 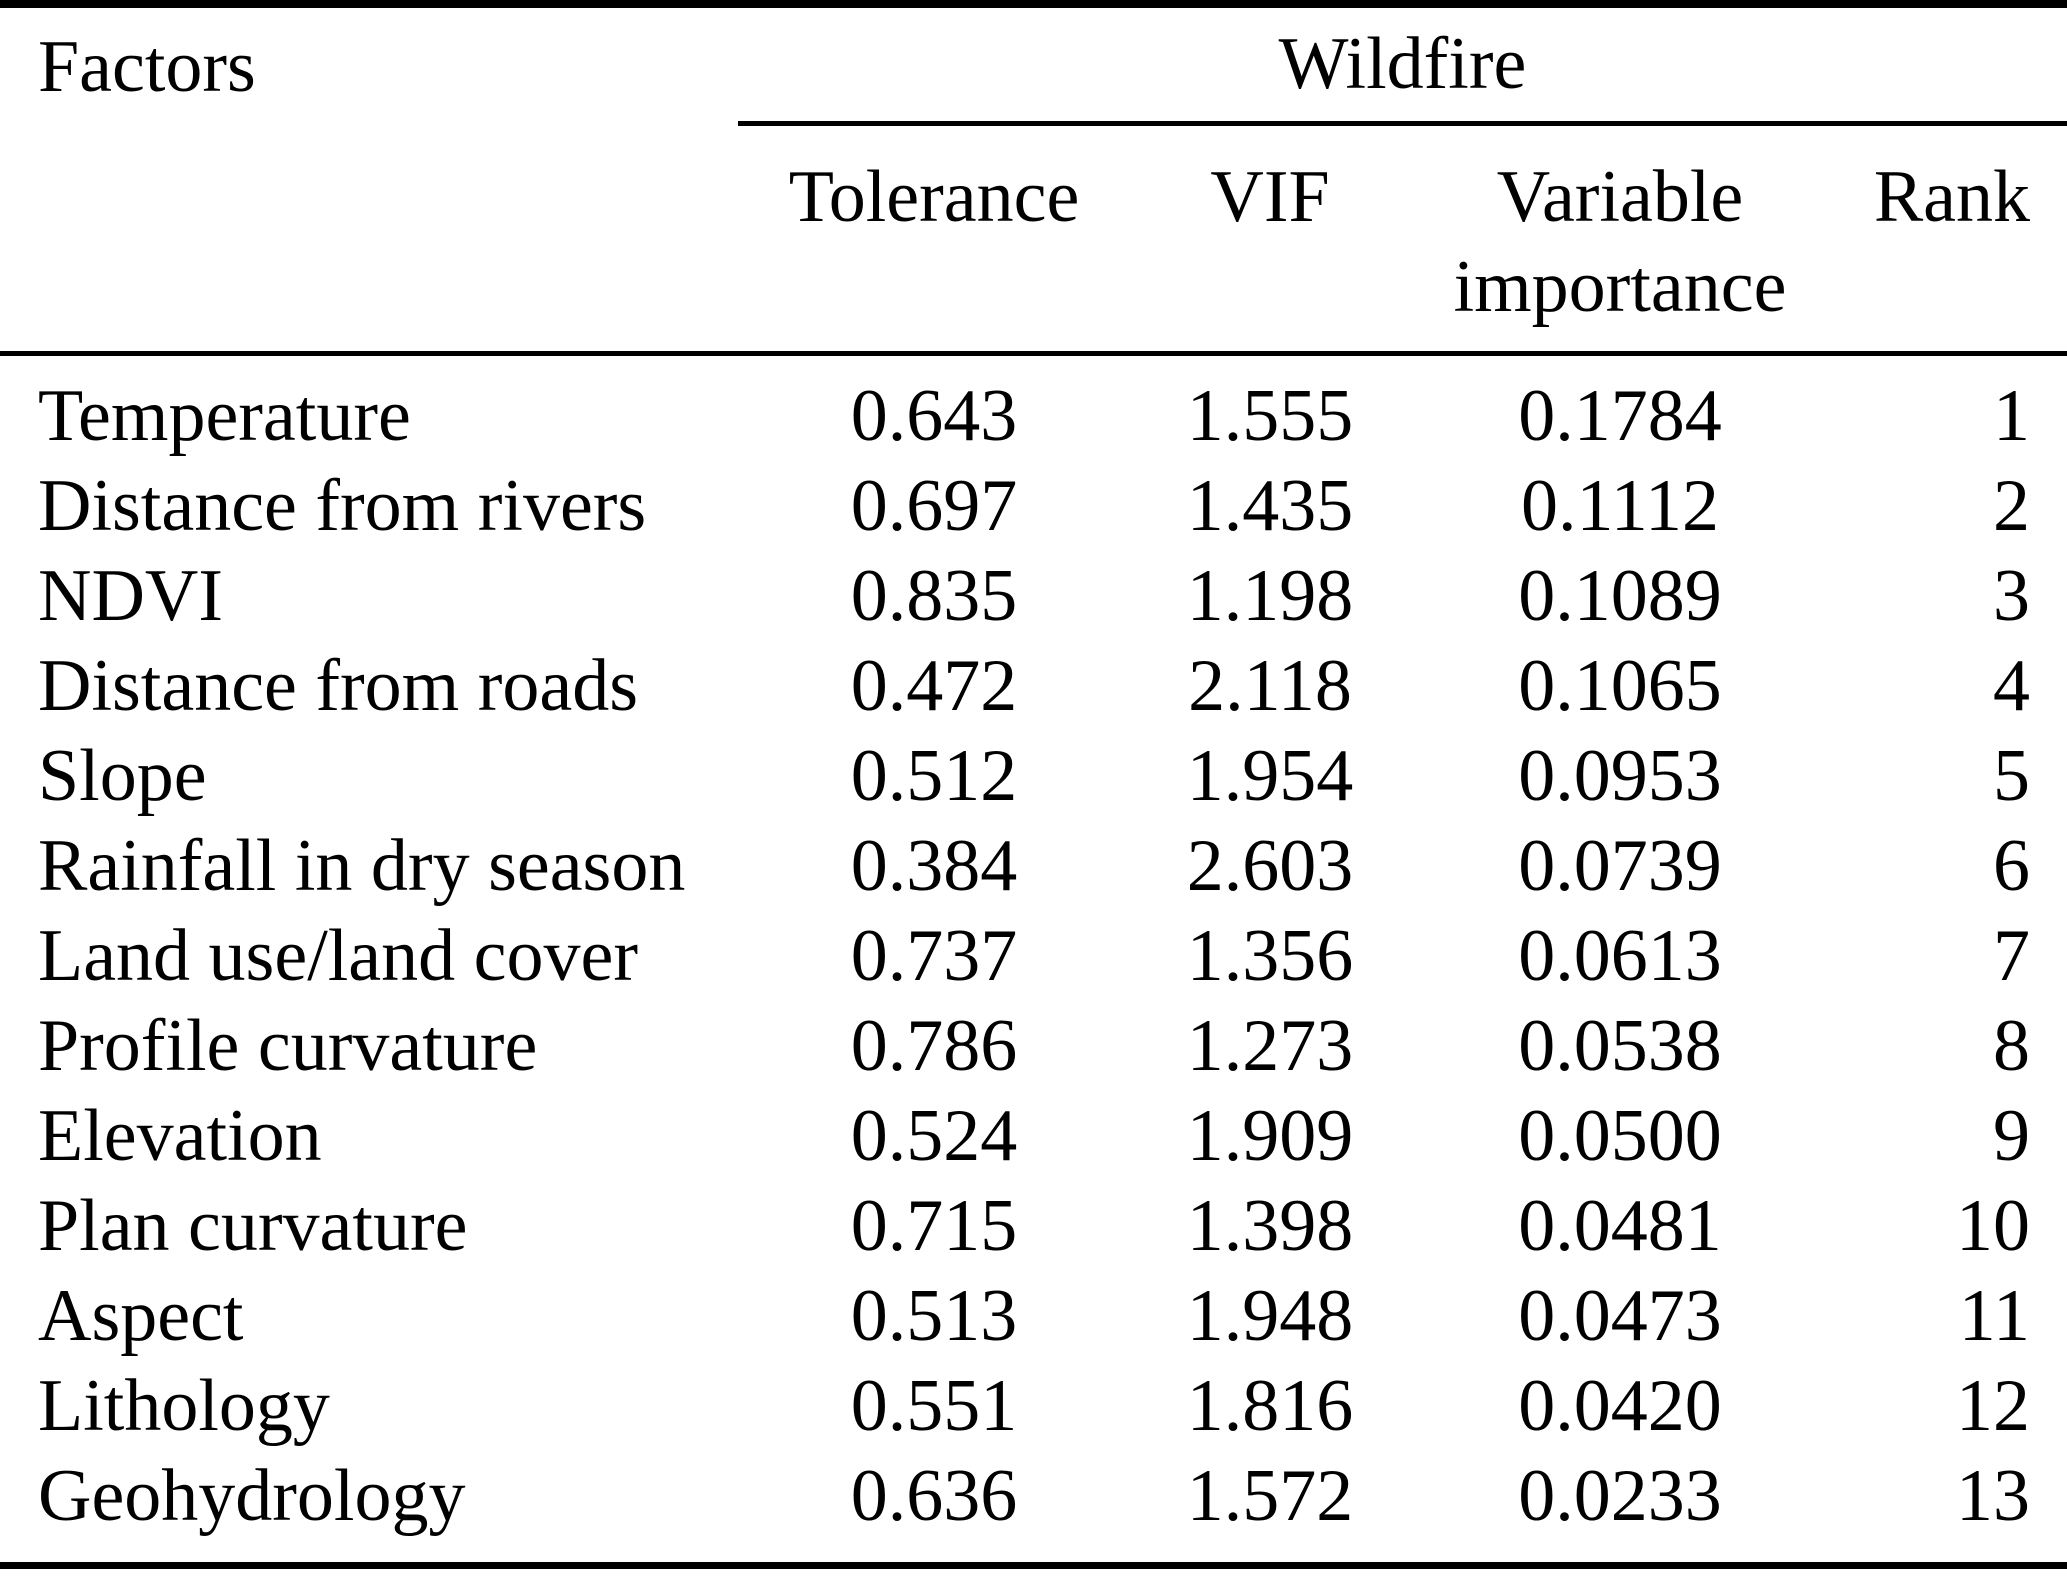 What do you see at coordinates (934, 866) in the screenshot?
I see `tolerance-cell: 0.384` at bounding box center [934, 866].